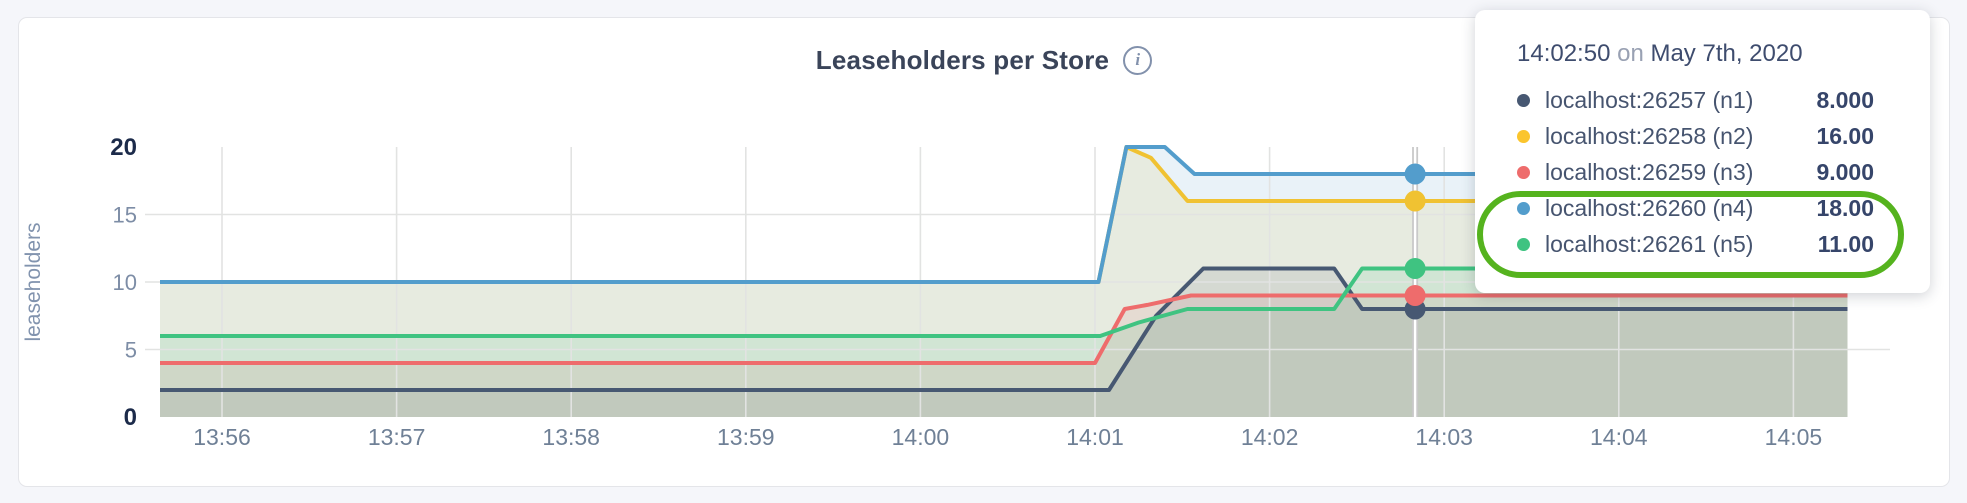  Describe the element at coordinates (1649, 207) in the screenshot. I see `tooltip-series-label: localhost:26260 (n4)` at that location.